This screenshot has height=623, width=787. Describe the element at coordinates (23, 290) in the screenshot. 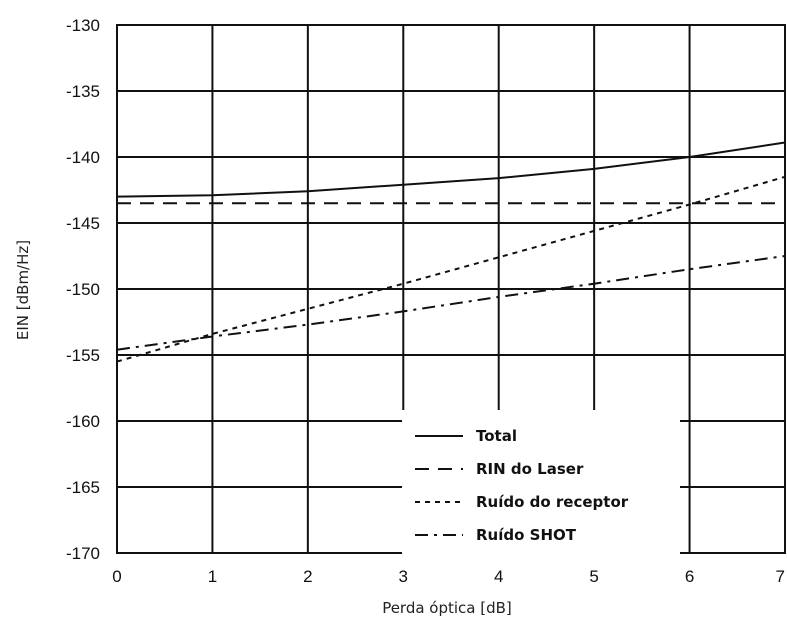

I see `y-axis-label: EIN [dBm/Hz]` at that location.